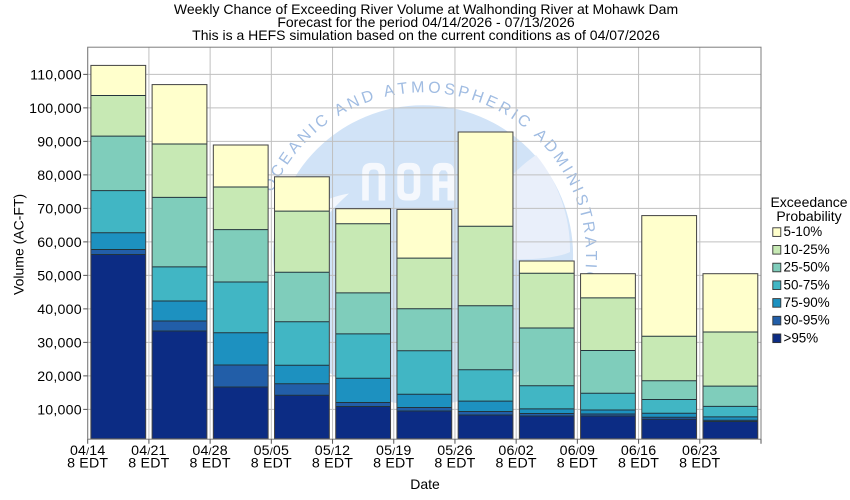 The height and width of the screenshot is (500, 850). I want to click on svg-text: 90,000, so click(59, 142).